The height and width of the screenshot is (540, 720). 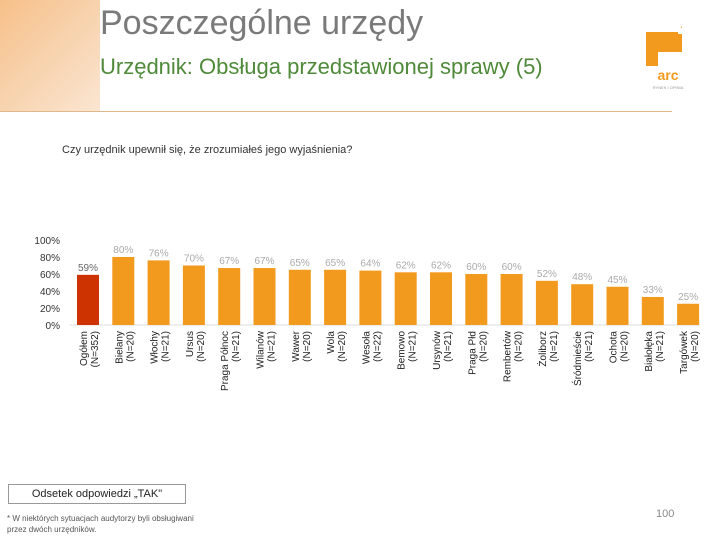 I want to click on x-tick-label: Rembertów (N=20), so click(x=514, y=356).